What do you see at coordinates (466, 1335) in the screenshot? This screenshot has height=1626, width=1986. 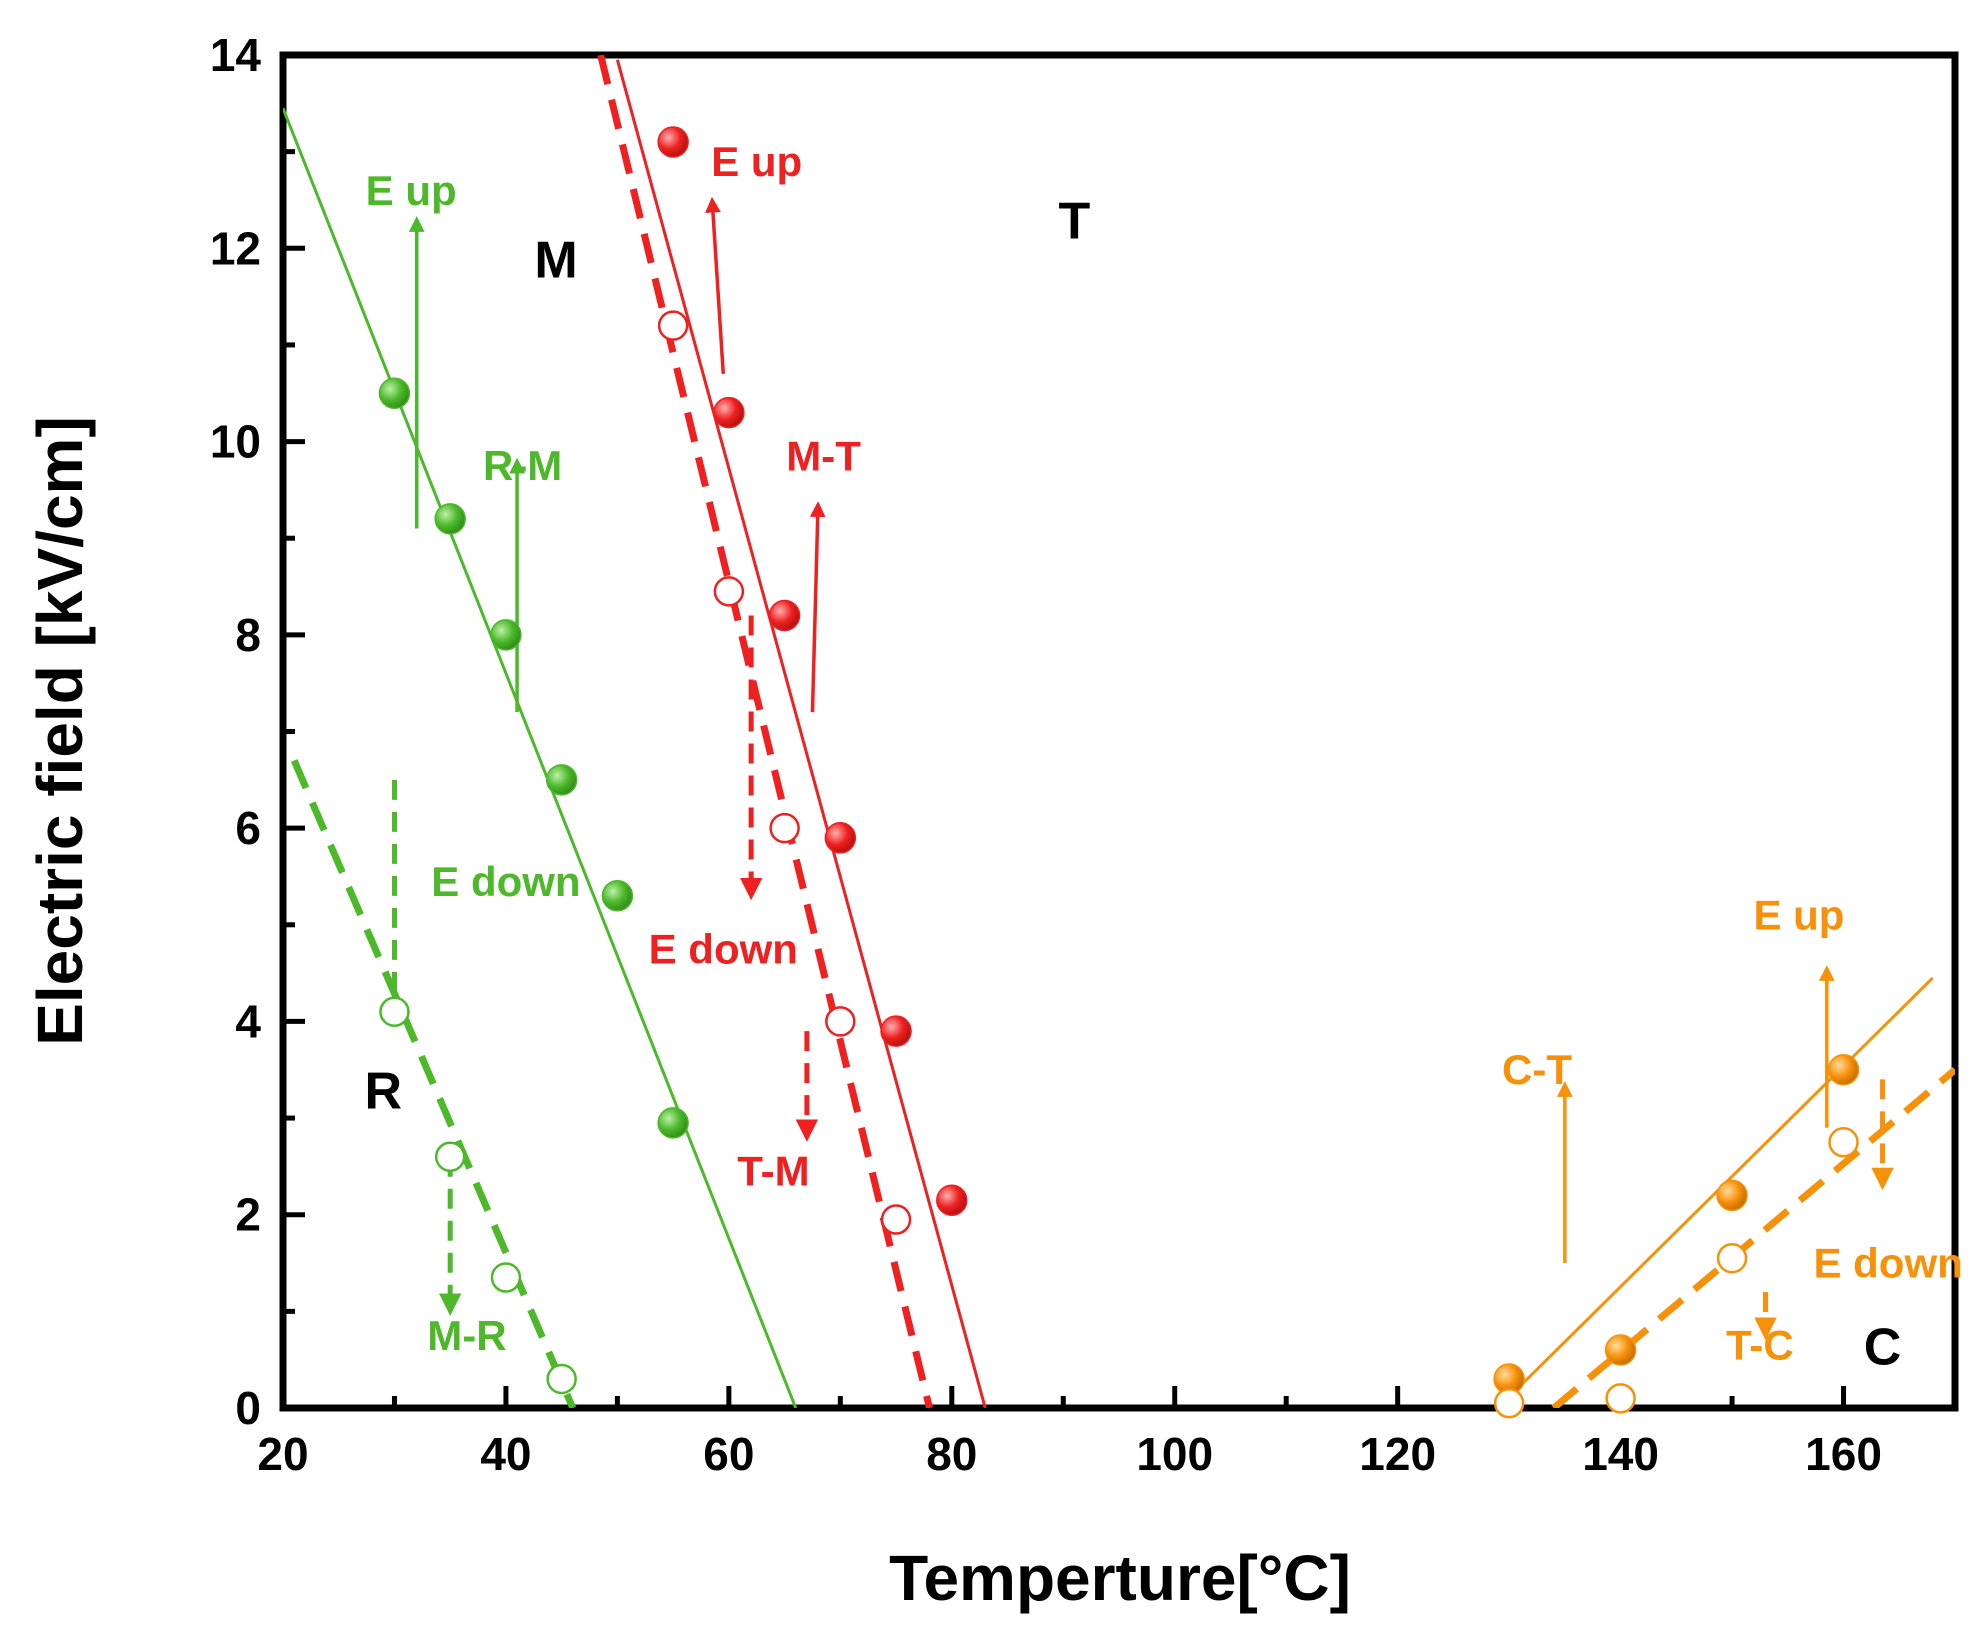 I see `transition-annotation: M-R` at bounding box center [466, 1335].